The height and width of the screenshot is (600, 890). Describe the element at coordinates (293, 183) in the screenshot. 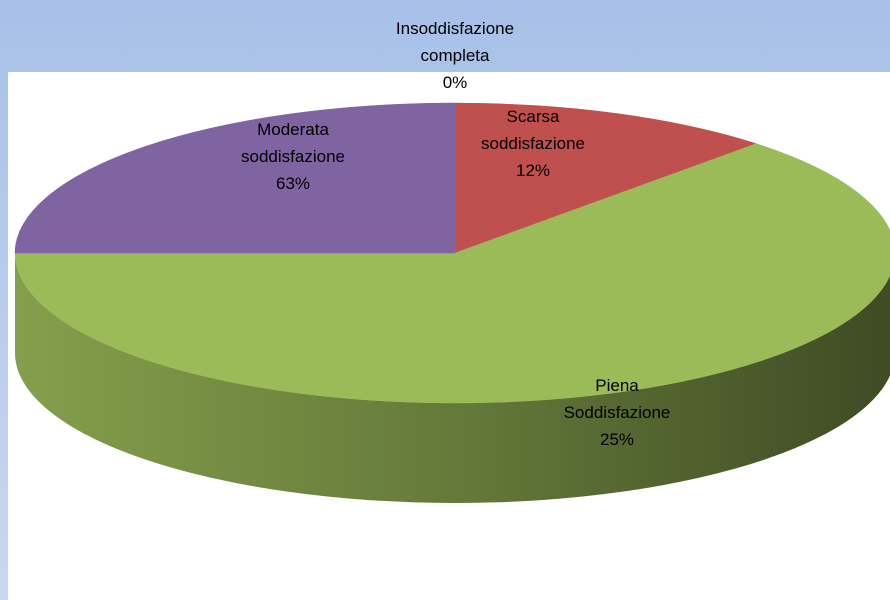

I see `value-label: 63%` at that location.